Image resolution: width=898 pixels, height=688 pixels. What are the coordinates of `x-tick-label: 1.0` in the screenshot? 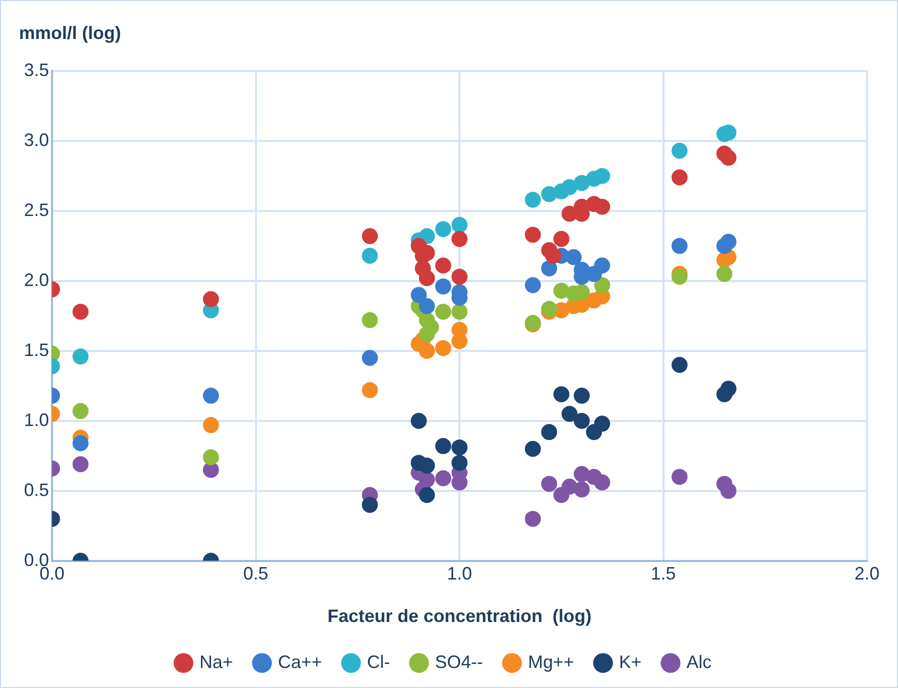 It's located at (459, 574).